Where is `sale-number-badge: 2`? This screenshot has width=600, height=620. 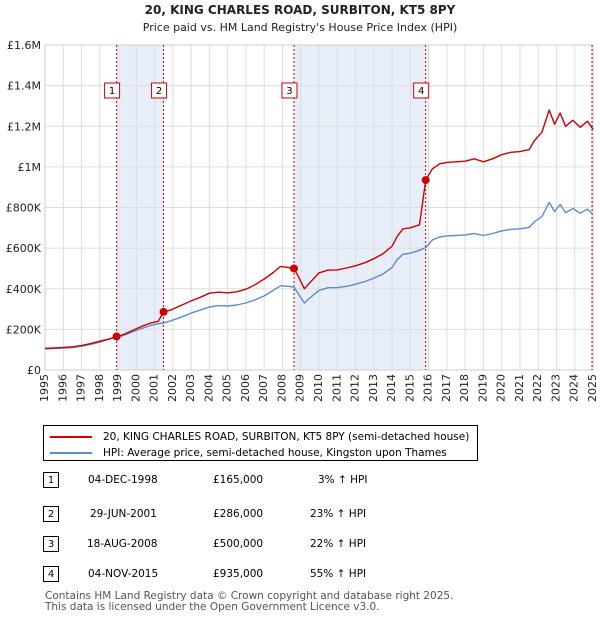
sale-number-badge: 2 is located at coordinates (51, 514).